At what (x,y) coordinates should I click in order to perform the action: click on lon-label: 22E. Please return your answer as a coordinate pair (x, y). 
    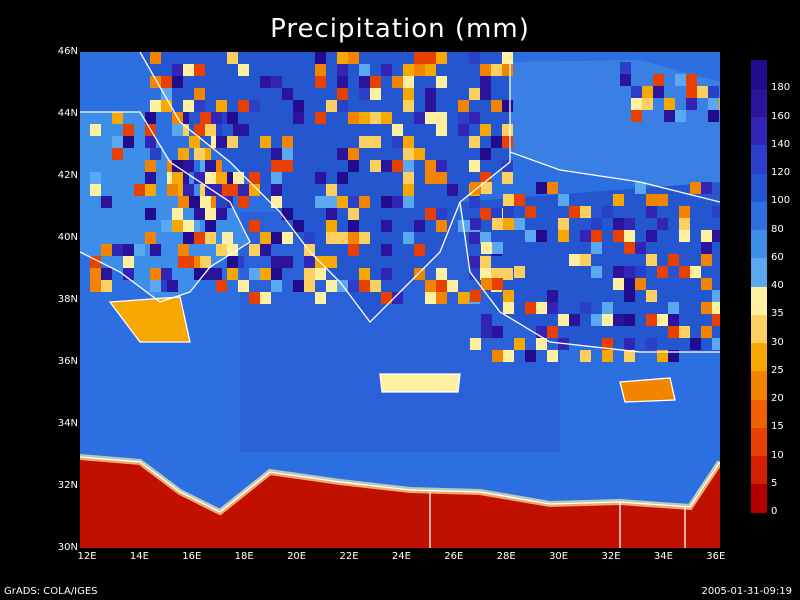
    Looking at the image, I should click on (349, 556).